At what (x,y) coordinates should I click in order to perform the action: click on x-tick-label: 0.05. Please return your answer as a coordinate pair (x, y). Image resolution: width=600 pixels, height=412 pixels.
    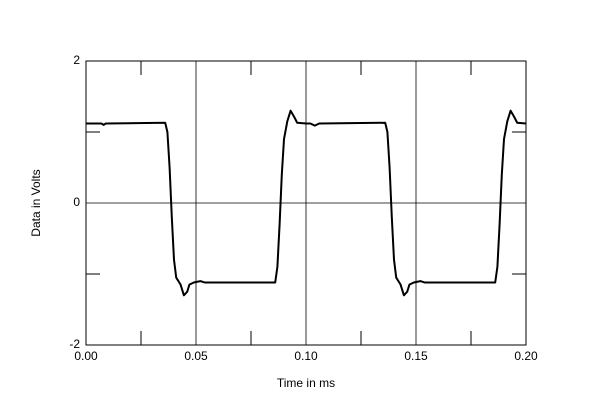
    Looking at the image, I should click on (196, 356).